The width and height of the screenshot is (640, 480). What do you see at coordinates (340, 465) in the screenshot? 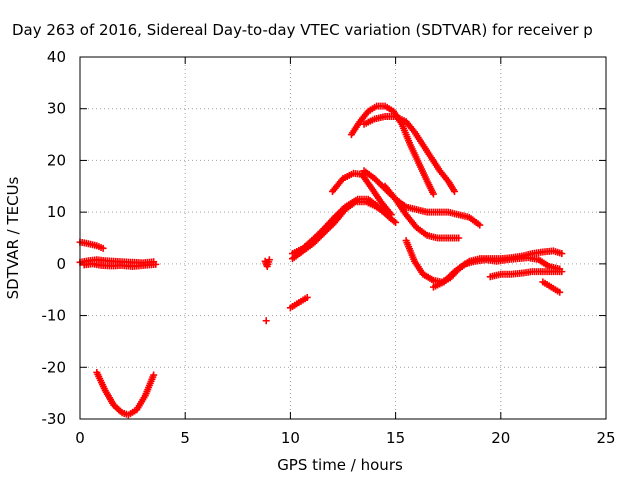
I see `x-axis-label: GPS time / hours` at bounding box center [340, 465].